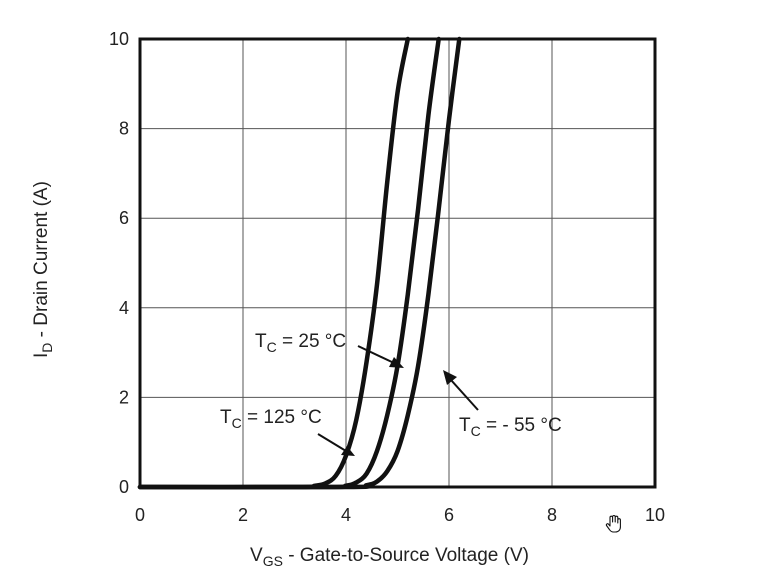  I want to click on arrowhead-minus55c, so click(450, 377).